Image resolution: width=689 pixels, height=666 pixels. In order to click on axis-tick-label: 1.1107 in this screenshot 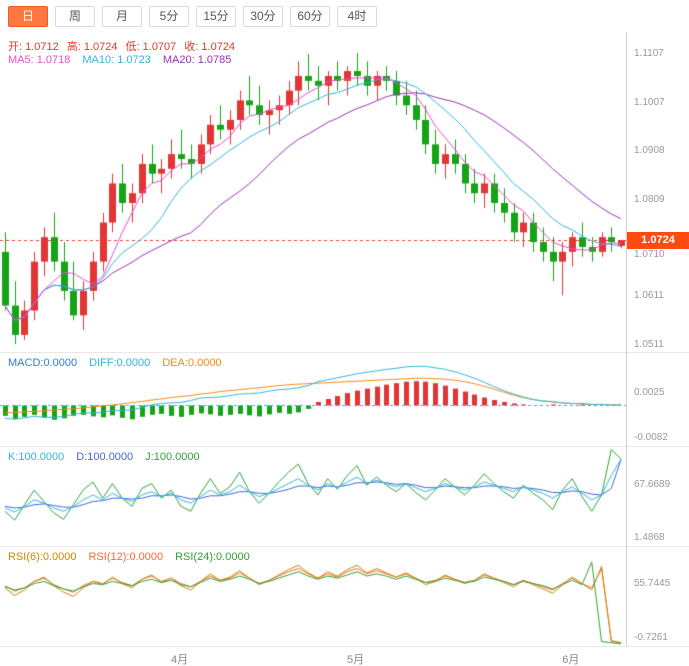, I will do `click(649, 53)`.